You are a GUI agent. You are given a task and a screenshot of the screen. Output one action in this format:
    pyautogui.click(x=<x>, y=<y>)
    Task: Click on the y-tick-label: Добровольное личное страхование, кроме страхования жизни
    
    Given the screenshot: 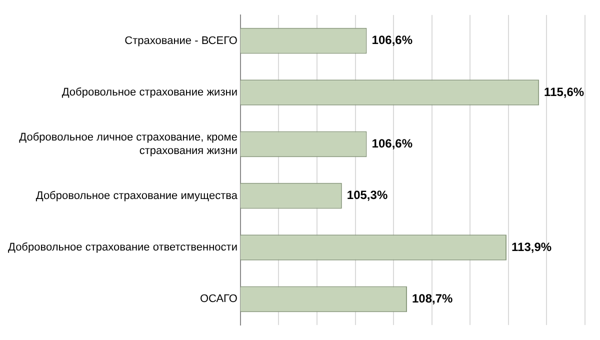 What is the action you would take?
    pyautogui.click(x=128, y=144)
    